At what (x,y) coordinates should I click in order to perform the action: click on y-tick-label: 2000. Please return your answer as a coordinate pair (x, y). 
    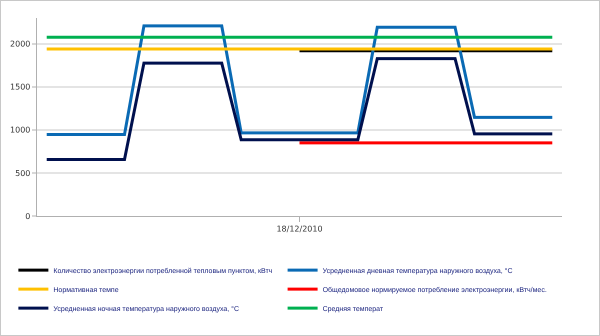
    Looking at the image, I should click on (20, 44).